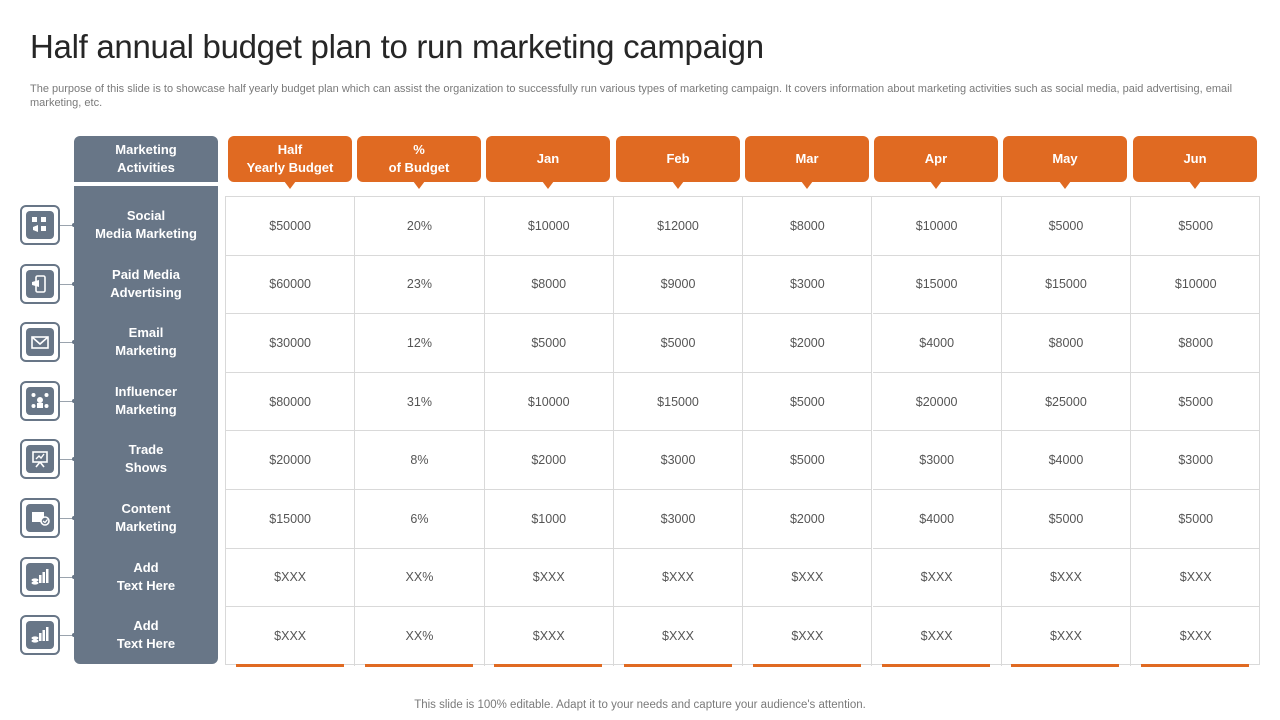  I want to click on column-header-label: Mar, so click(807, 158).